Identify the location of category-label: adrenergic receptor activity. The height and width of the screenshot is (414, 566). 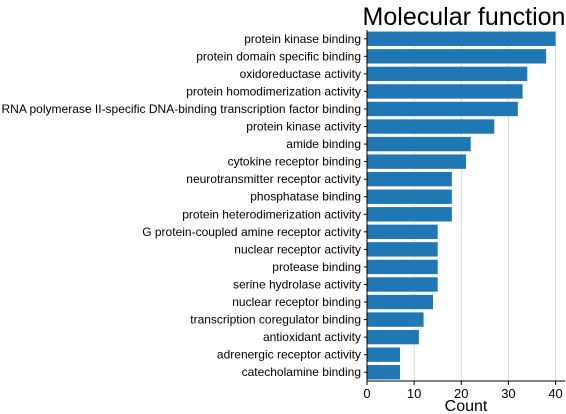
(289, 355).